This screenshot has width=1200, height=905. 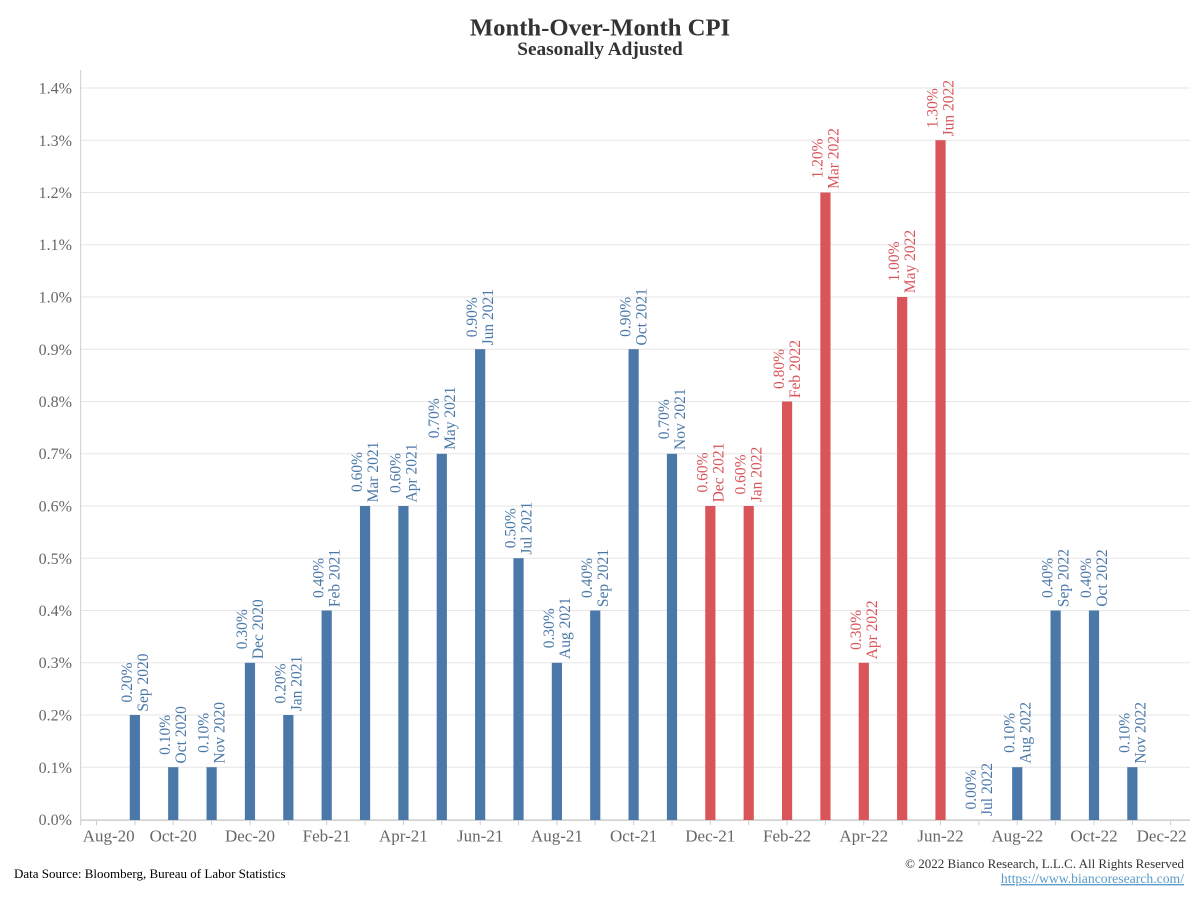 What do you see at coordinates (450, 418) in the screenshot?
I see `svg-text: May 2021` at bounding box center [450, 418].